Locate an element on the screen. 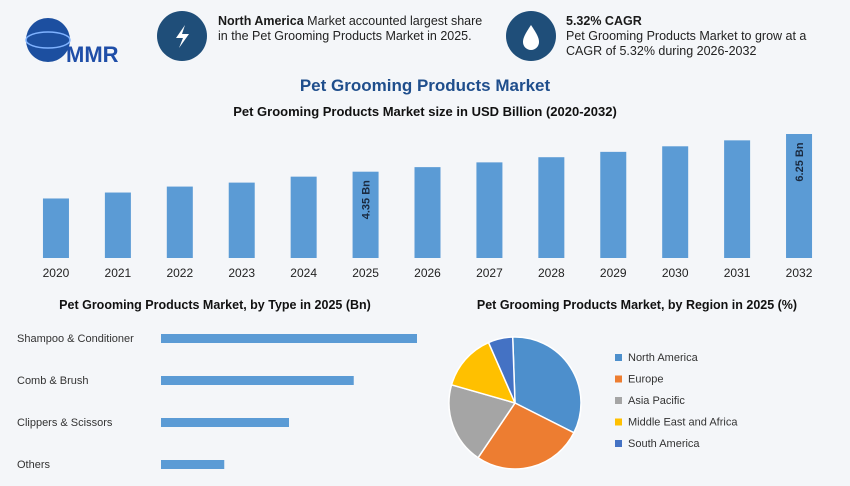 This screenshot has width=850, height=486. legend-label: North America is located at coordinates (663, 358).